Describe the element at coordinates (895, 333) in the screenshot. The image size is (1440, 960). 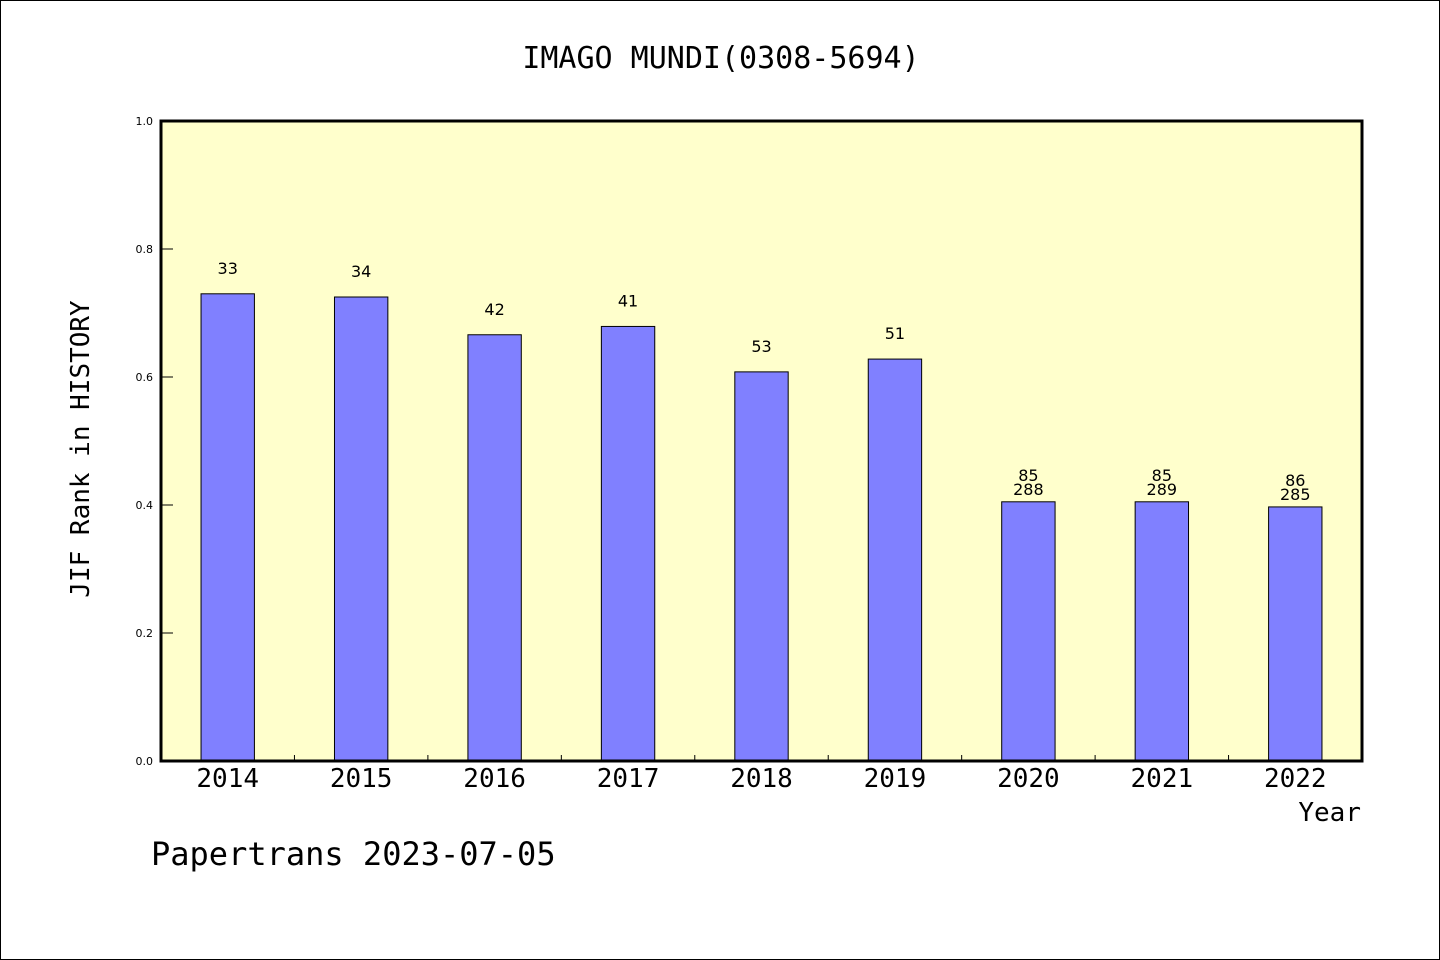
I see `bar-data-label: 51` at that location.